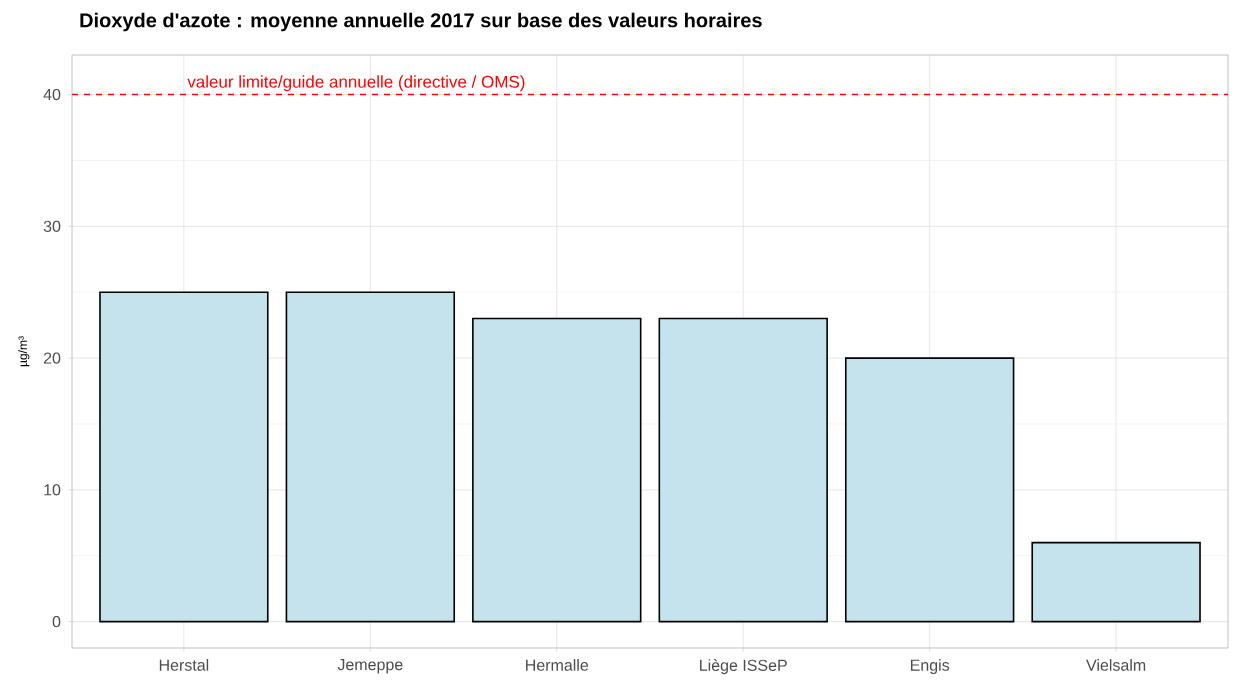 The width and height of the screenshot is (1238, 681). What do you see at coordinates (184, 665) in the screenshot?
I see `x-tick-label: Herstal` at bounding box center [184, 665].